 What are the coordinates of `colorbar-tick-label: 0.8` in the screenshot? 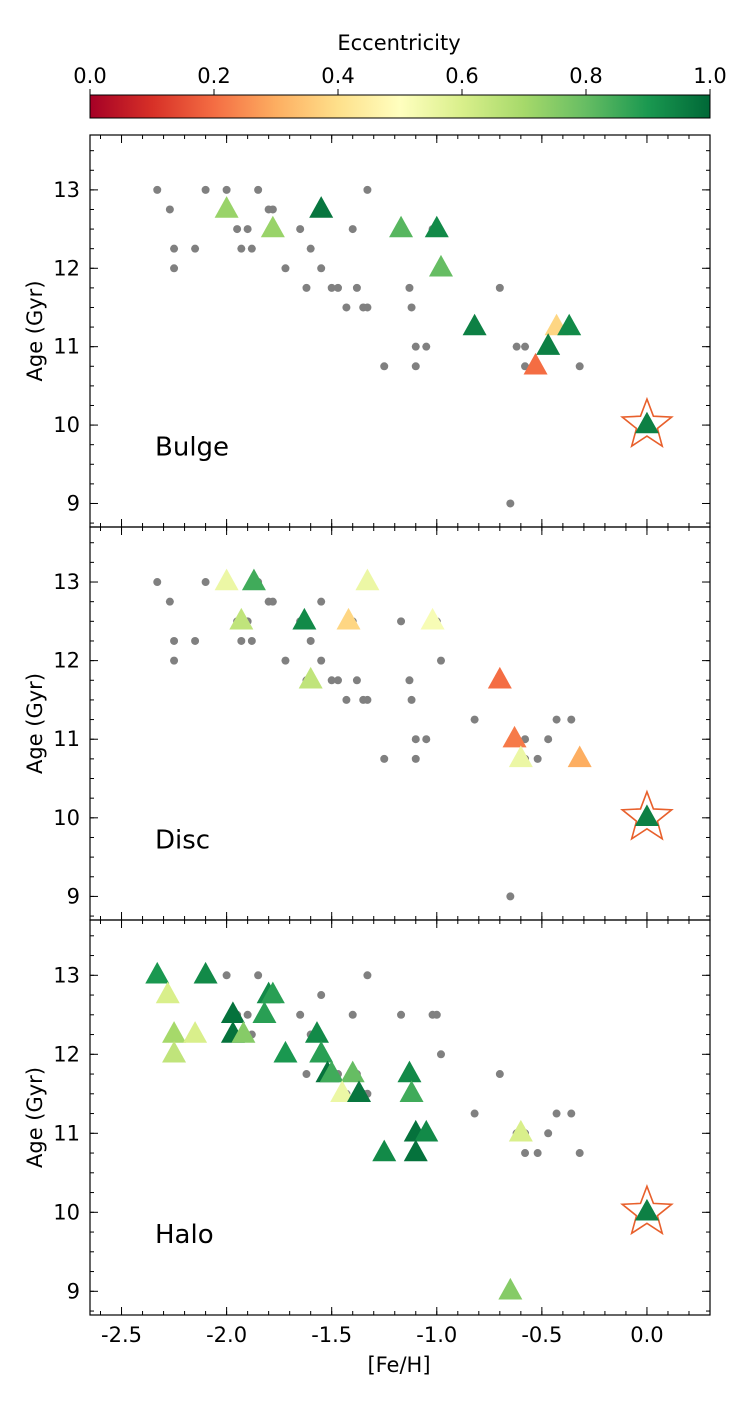 It's located at (585, 76).